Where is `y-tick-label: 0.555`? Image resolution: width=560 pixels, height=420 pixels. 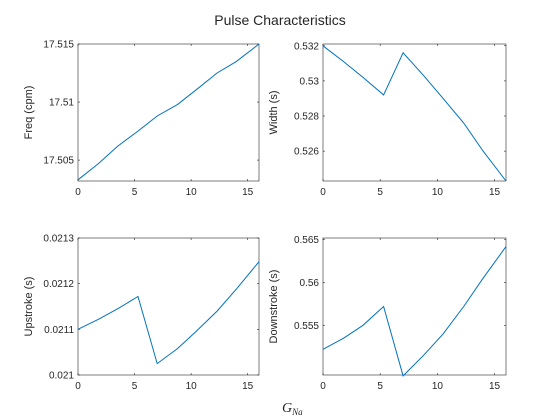
y-tick-label: 0.555 is located at coordinates (306, 326).